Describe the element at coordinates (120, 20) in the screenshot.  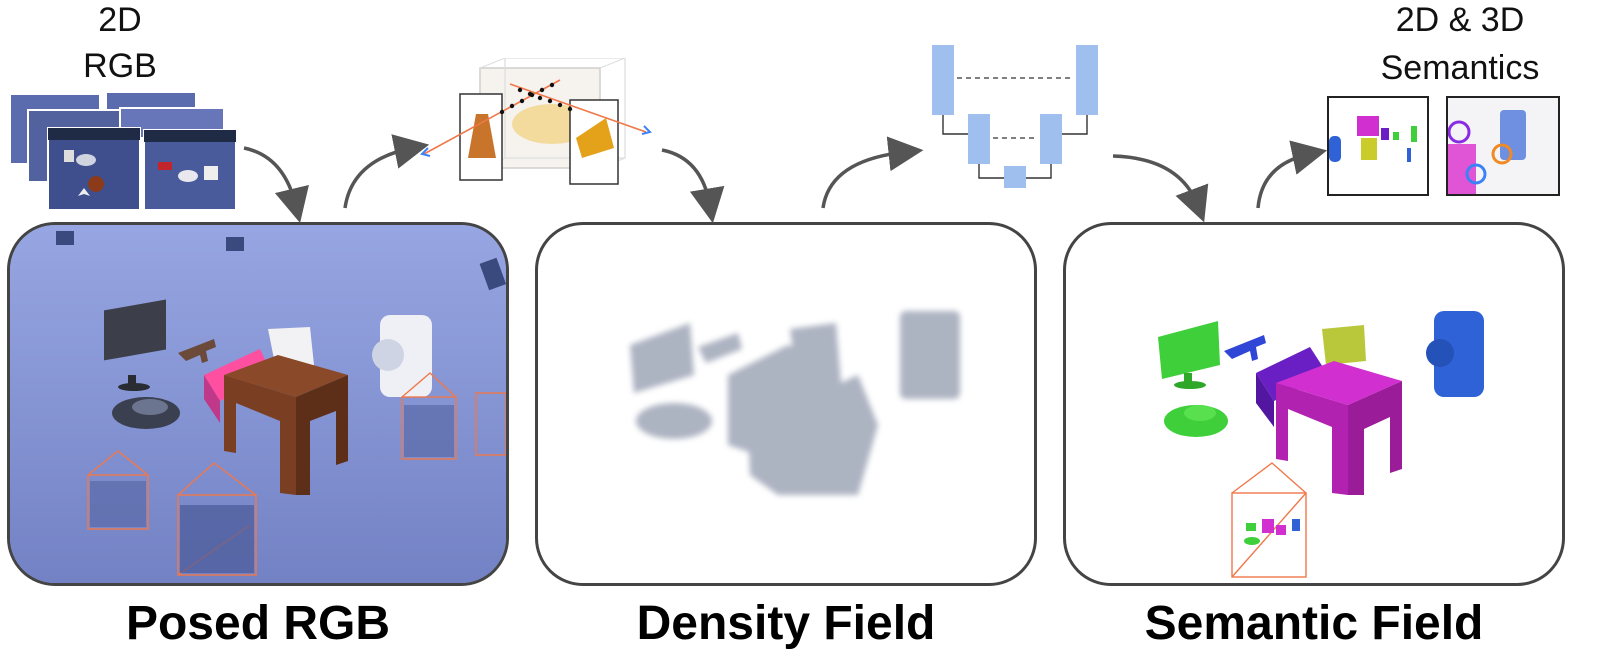
I see `input-2d-label: 2D` at that location.